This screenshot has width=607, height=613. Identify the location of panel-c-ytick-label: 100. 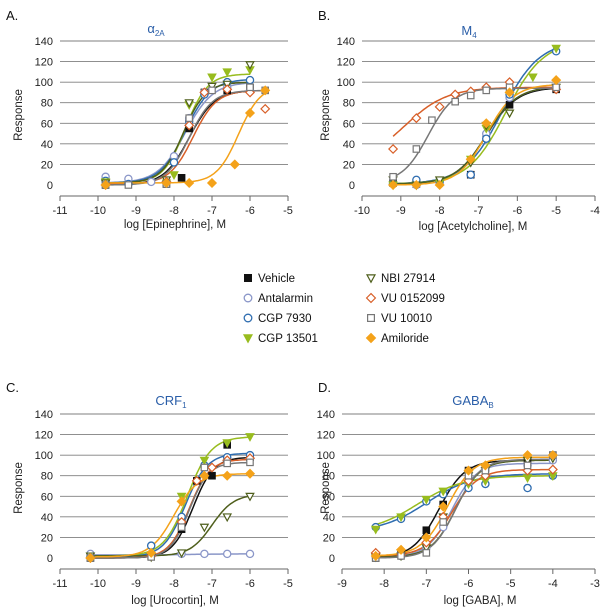
(44, 456).